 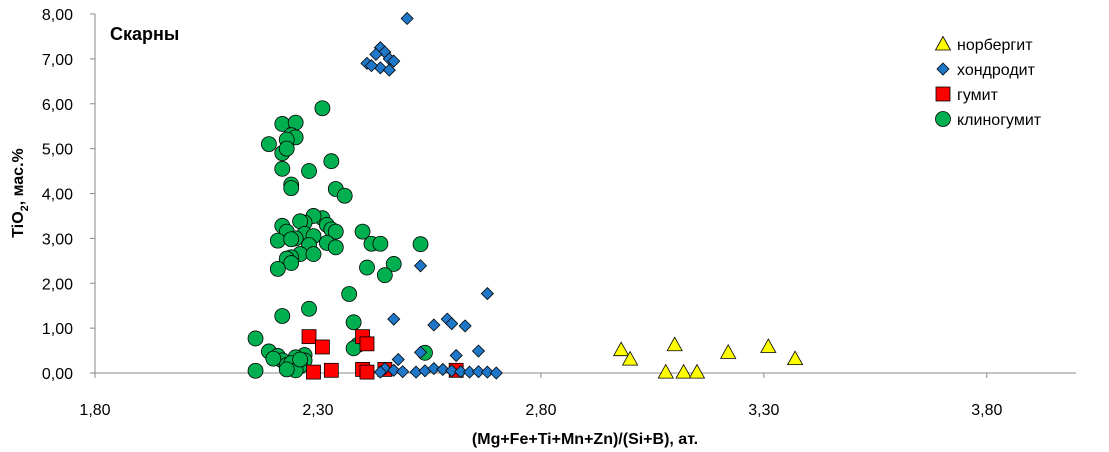 I want to click on legend-triangle-marker, so click(x=943, y=43).